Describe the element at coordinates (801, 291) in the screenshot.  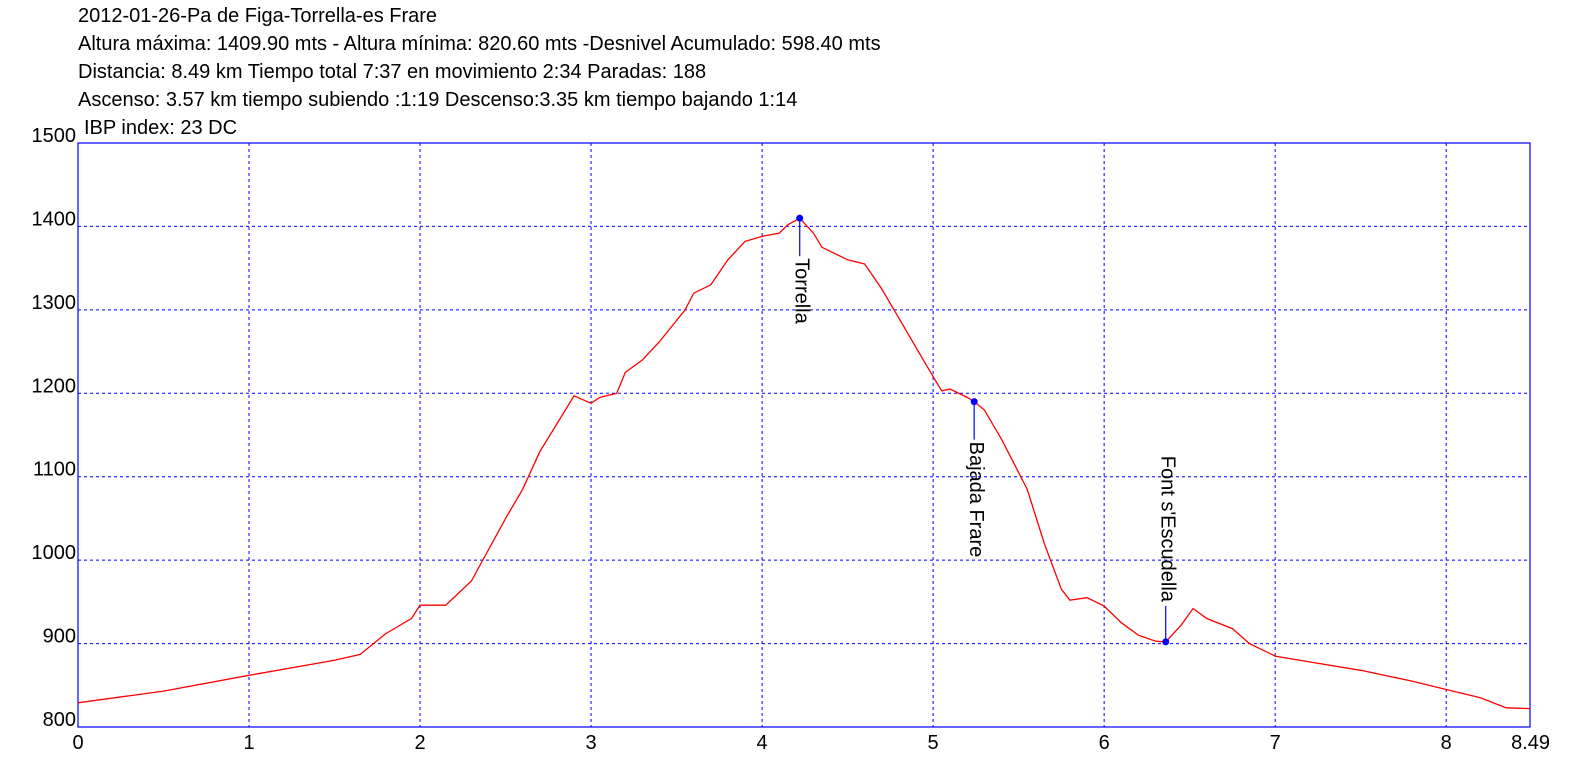
I see `annotation-label: Torrella` at that location.